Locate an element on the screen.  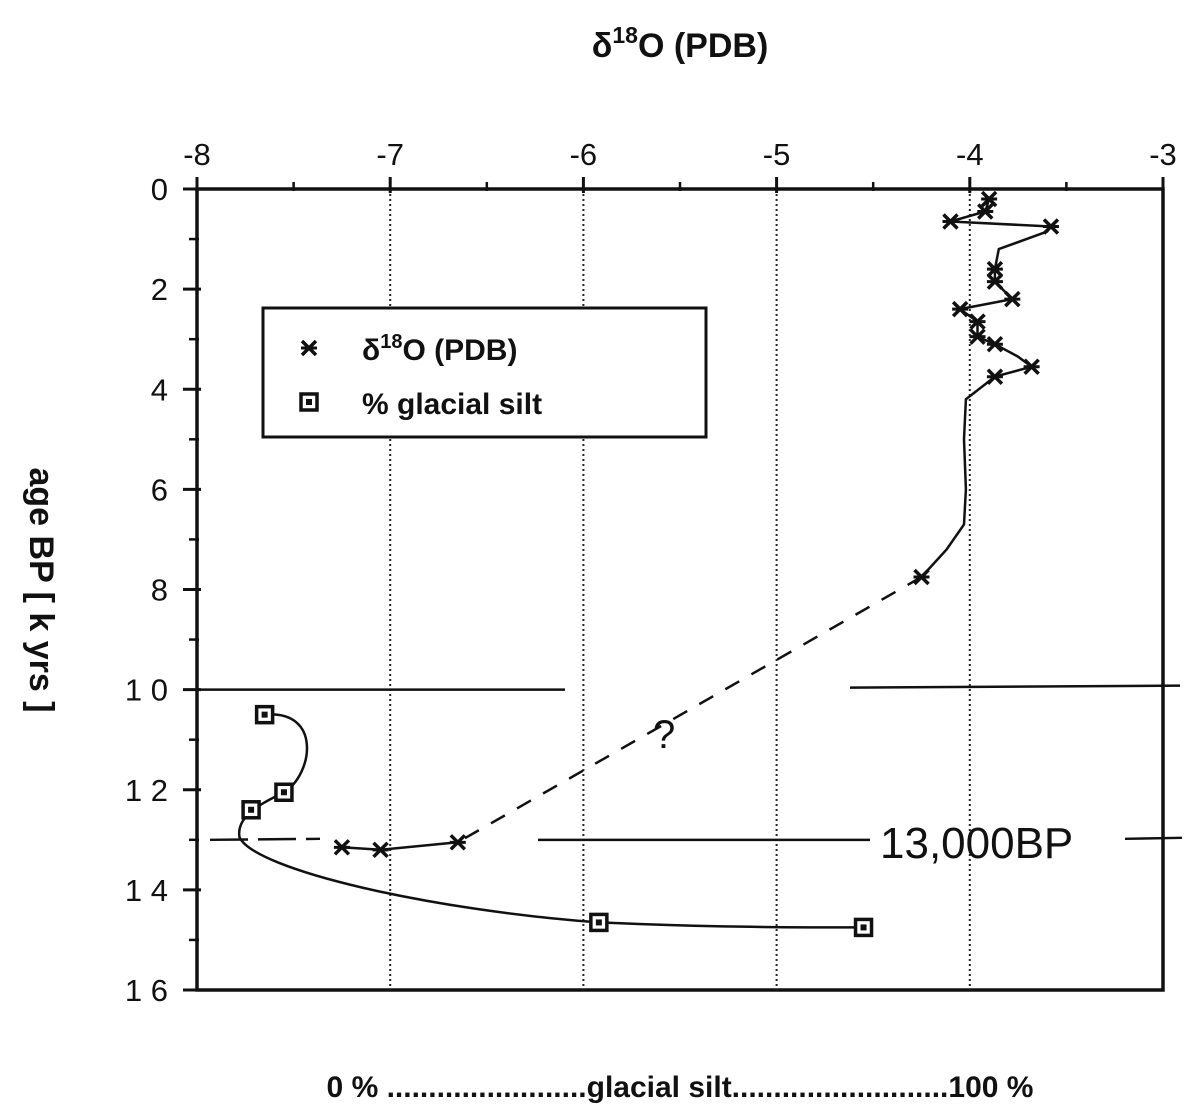
x-tick-label: -5 is located at coordinates (777, 154).